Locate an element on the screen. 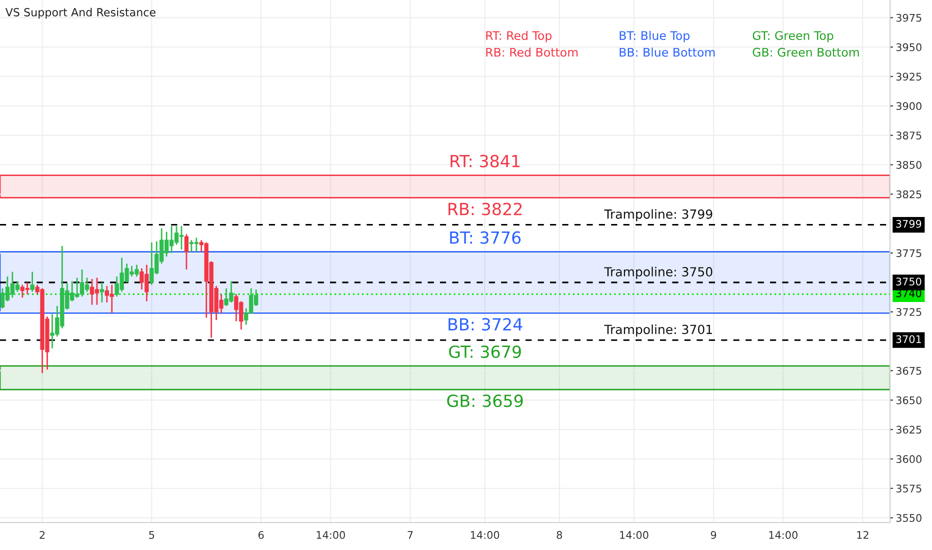  y-tick-label: 3625 is located at coordinates (909, 430).